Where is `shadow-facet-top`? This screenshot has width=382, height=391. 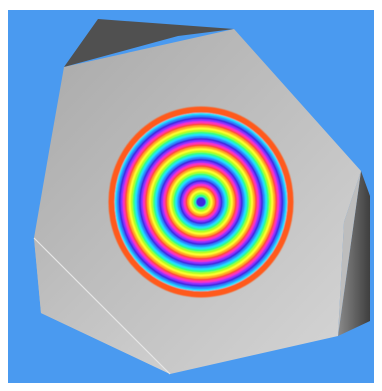
shadow-facet-top is located at coordinates (149, 43).